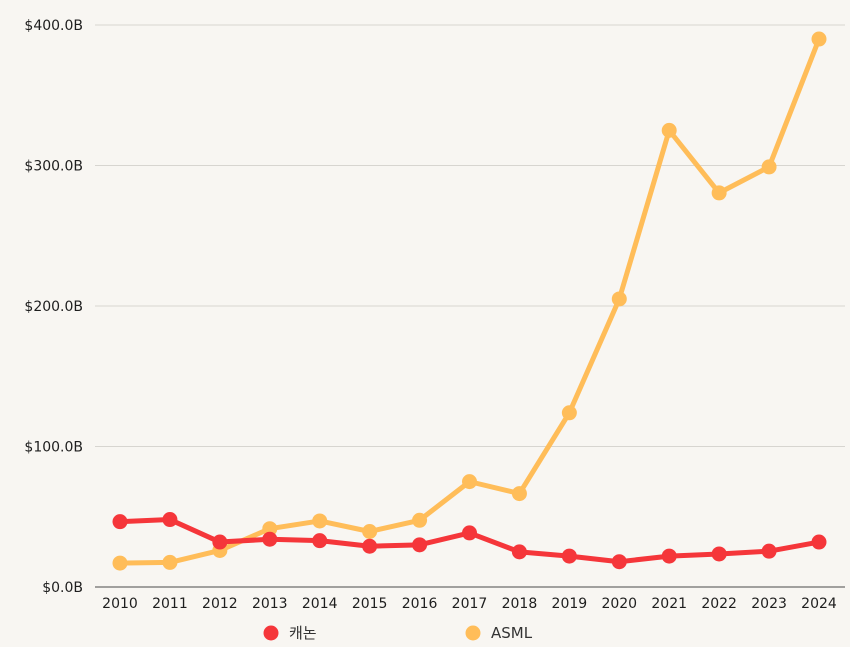  I want to click on x-tick-label: 2015, so click(370, 604).